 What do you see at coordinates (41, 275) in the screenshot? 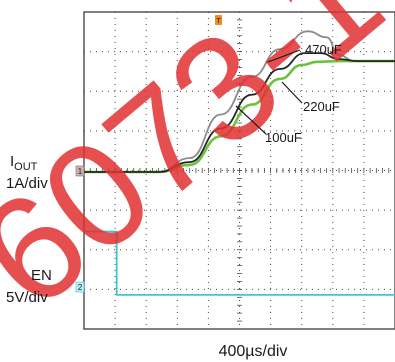
I see `en-label: EN` at bounding box center [41, 275].